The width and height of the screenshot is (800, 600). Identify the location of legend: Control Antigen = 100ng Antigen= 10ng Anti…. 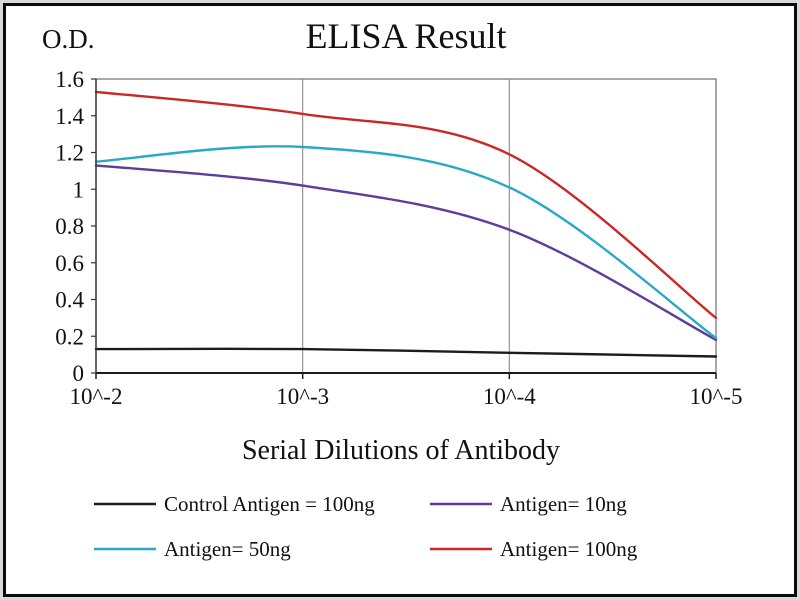
(366, 526).